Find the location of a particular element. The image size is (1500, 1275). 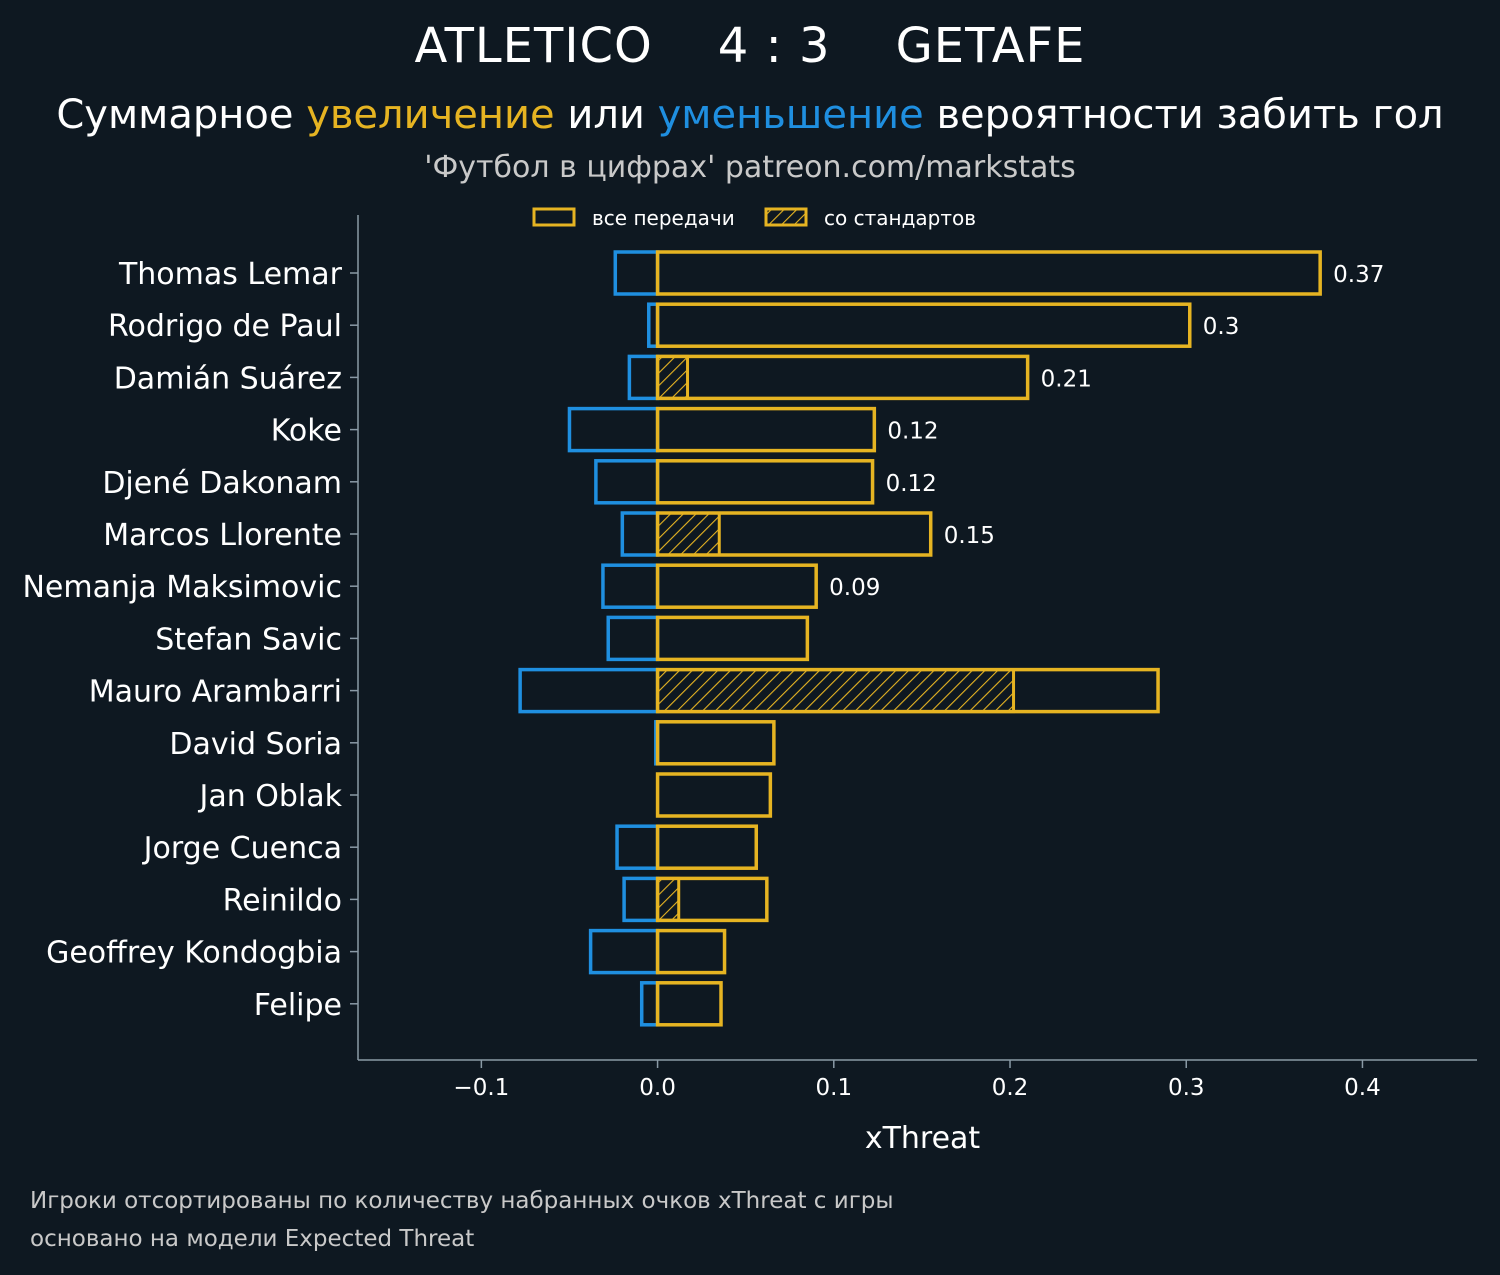

x-tick-label: 0.1 is located at coordinates (834, 1088).